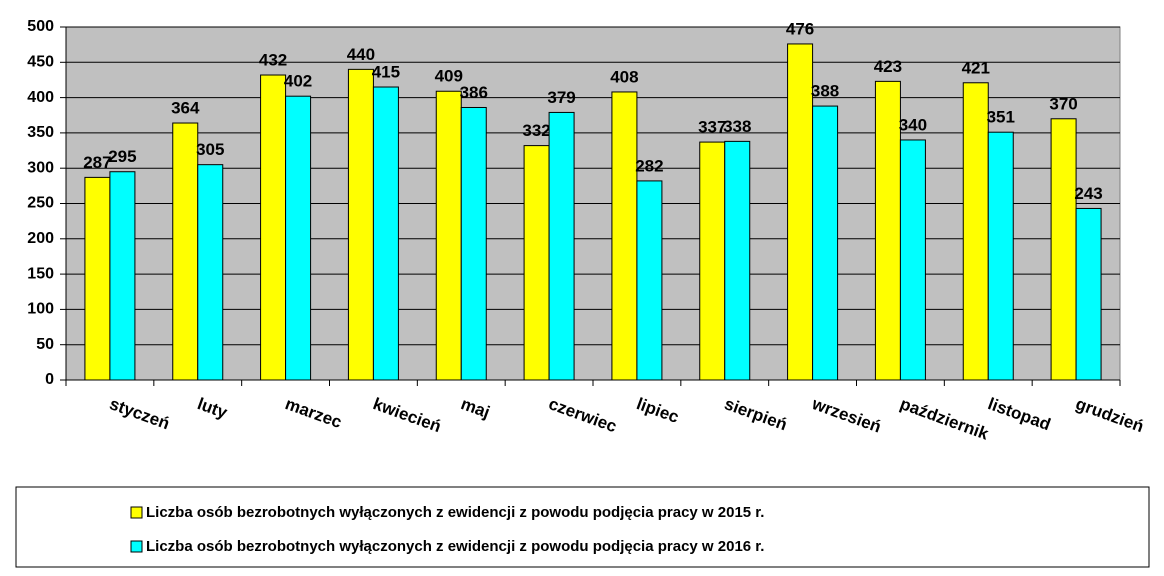 This screenshot has height=576, width=1164. Describe the element at coordinates (1109, 415) in the screenshot. I see `x-tick-label: grudzień` at that location.